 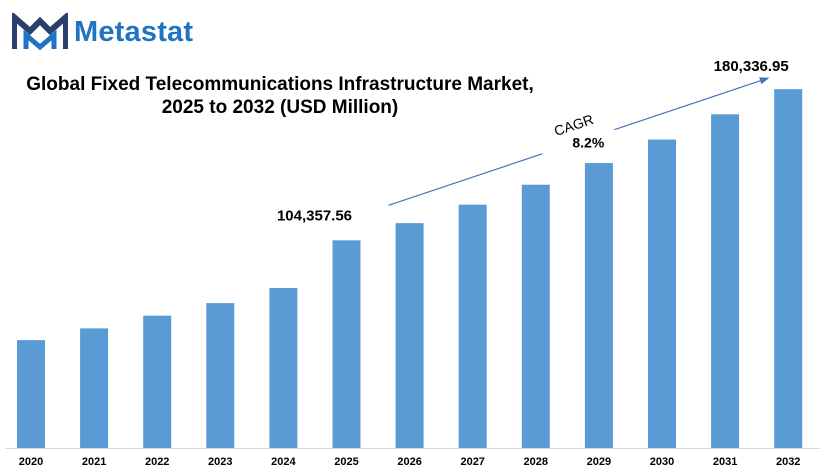 What do you see at coordinates (409, 335) in the screenshot?
I see `bar-2026` at bounding box center [409, 335].